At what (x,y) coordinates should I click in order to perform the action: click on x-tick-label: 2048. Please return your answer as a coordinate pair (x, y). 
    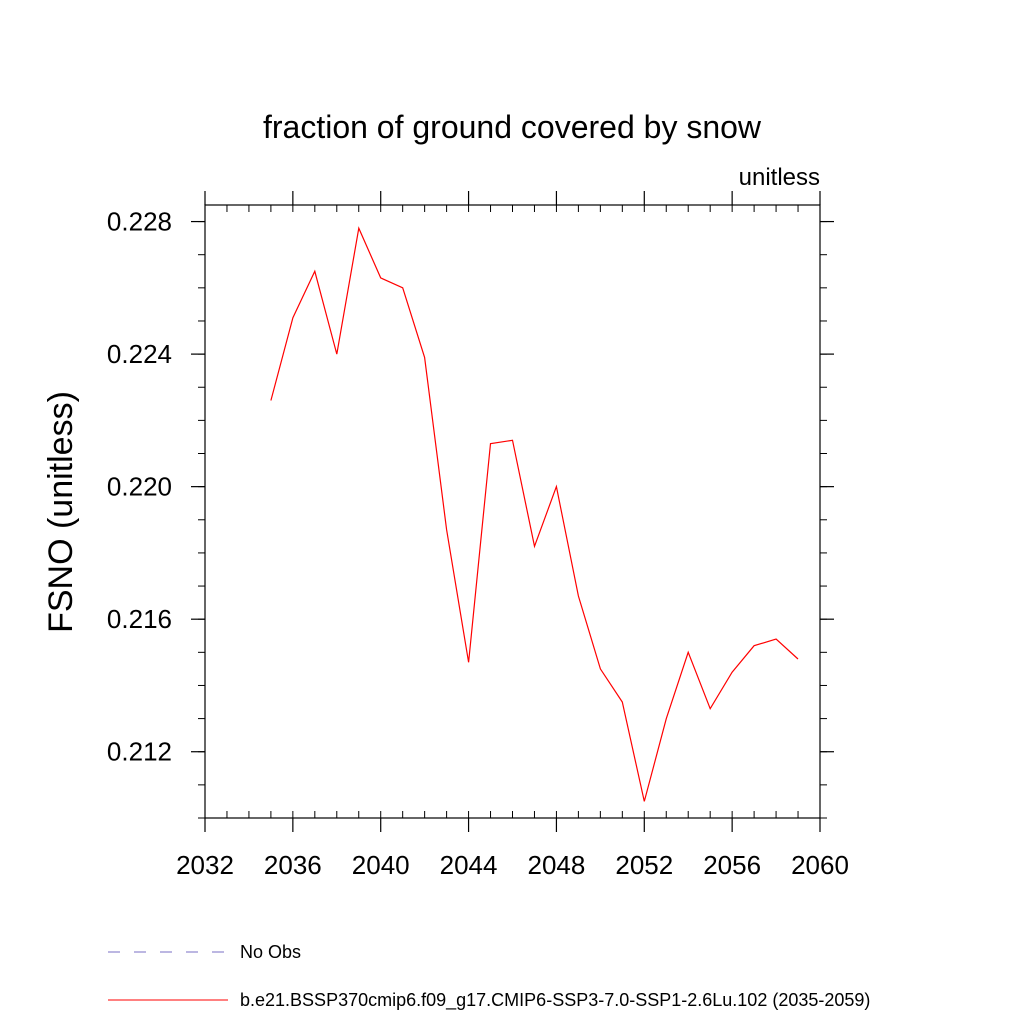
    Looking at the image, I should click on (557, 865).